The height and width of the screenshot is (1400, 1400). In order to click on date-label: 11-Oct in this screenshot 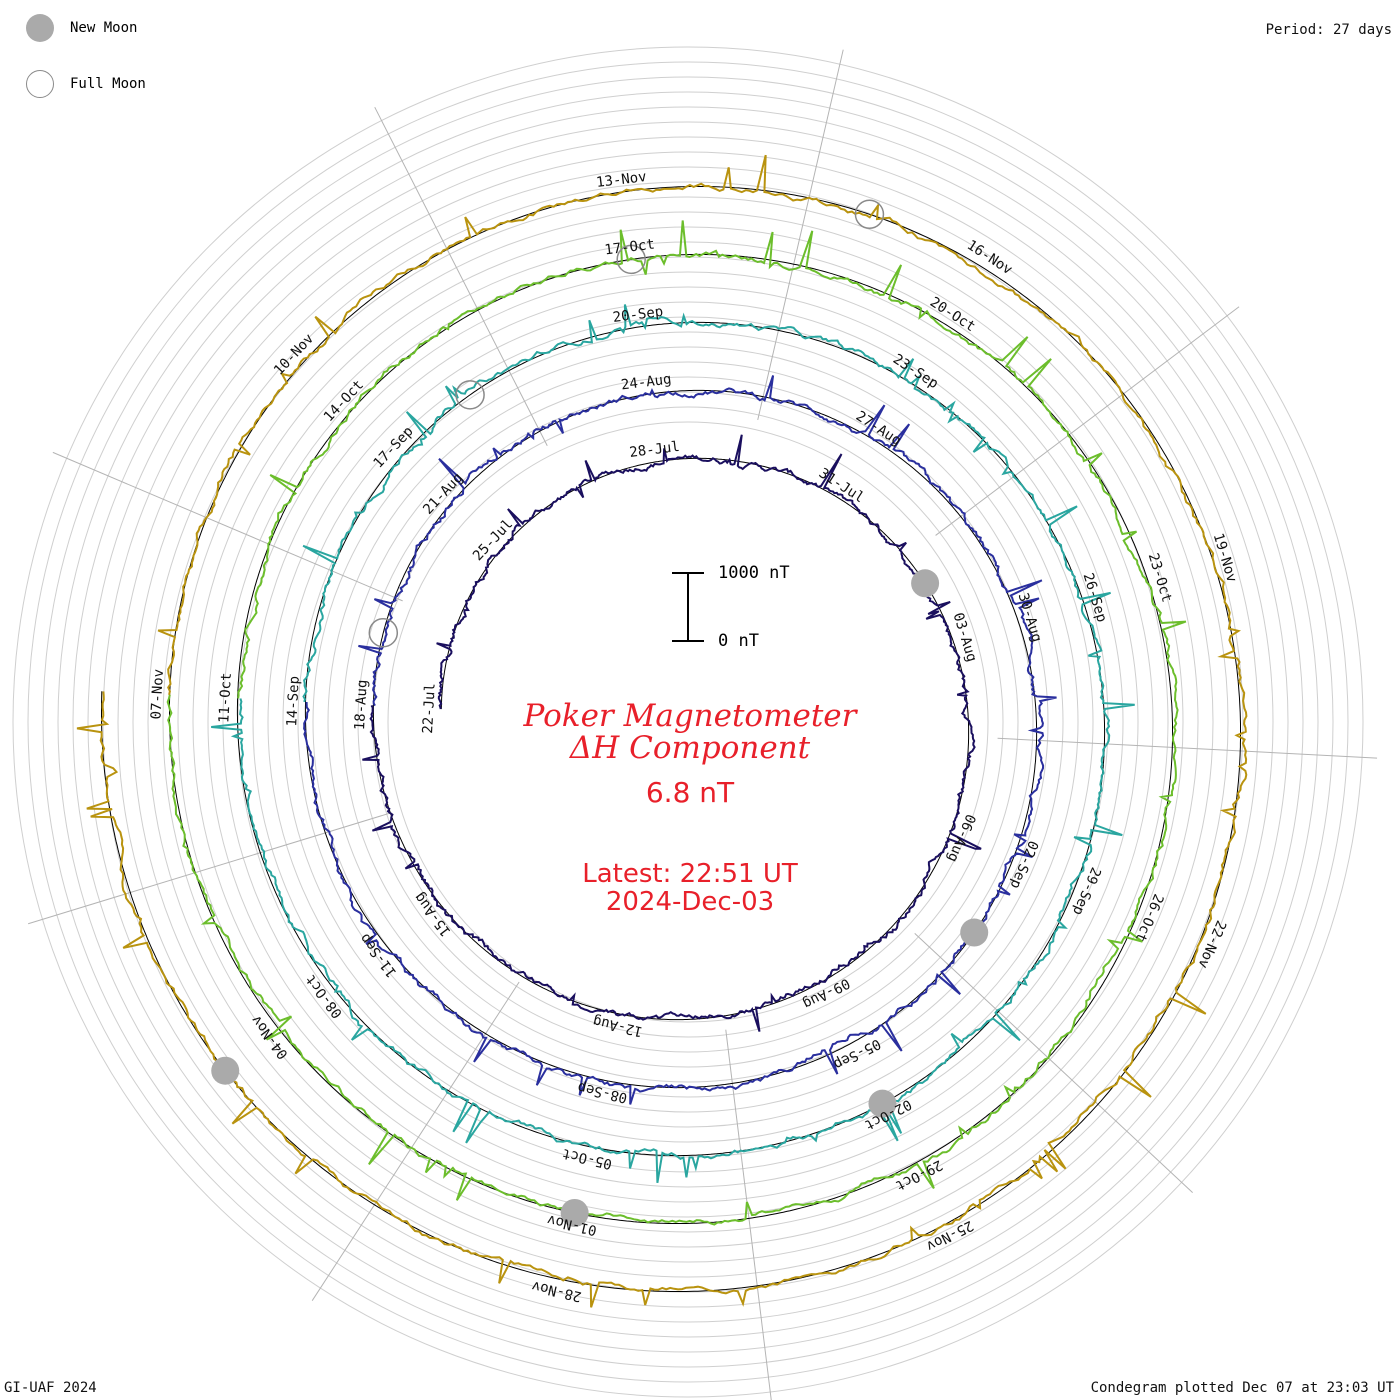, I will do `click(225, 697)`.